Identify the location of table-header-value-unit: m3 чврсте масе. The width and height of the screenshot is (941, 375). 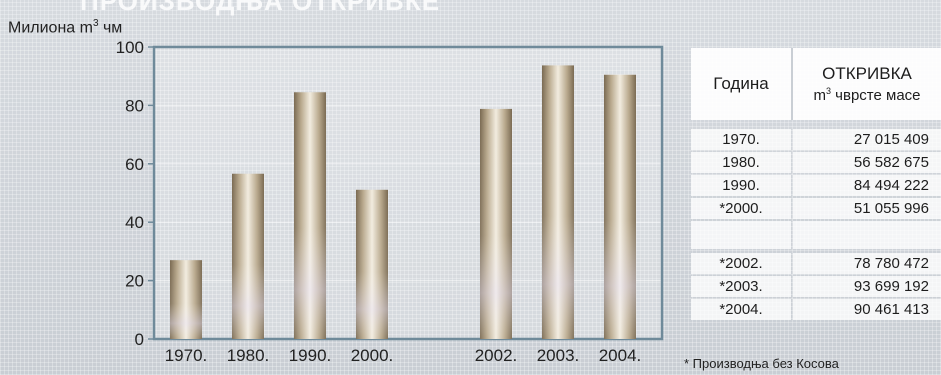
(866, 95).